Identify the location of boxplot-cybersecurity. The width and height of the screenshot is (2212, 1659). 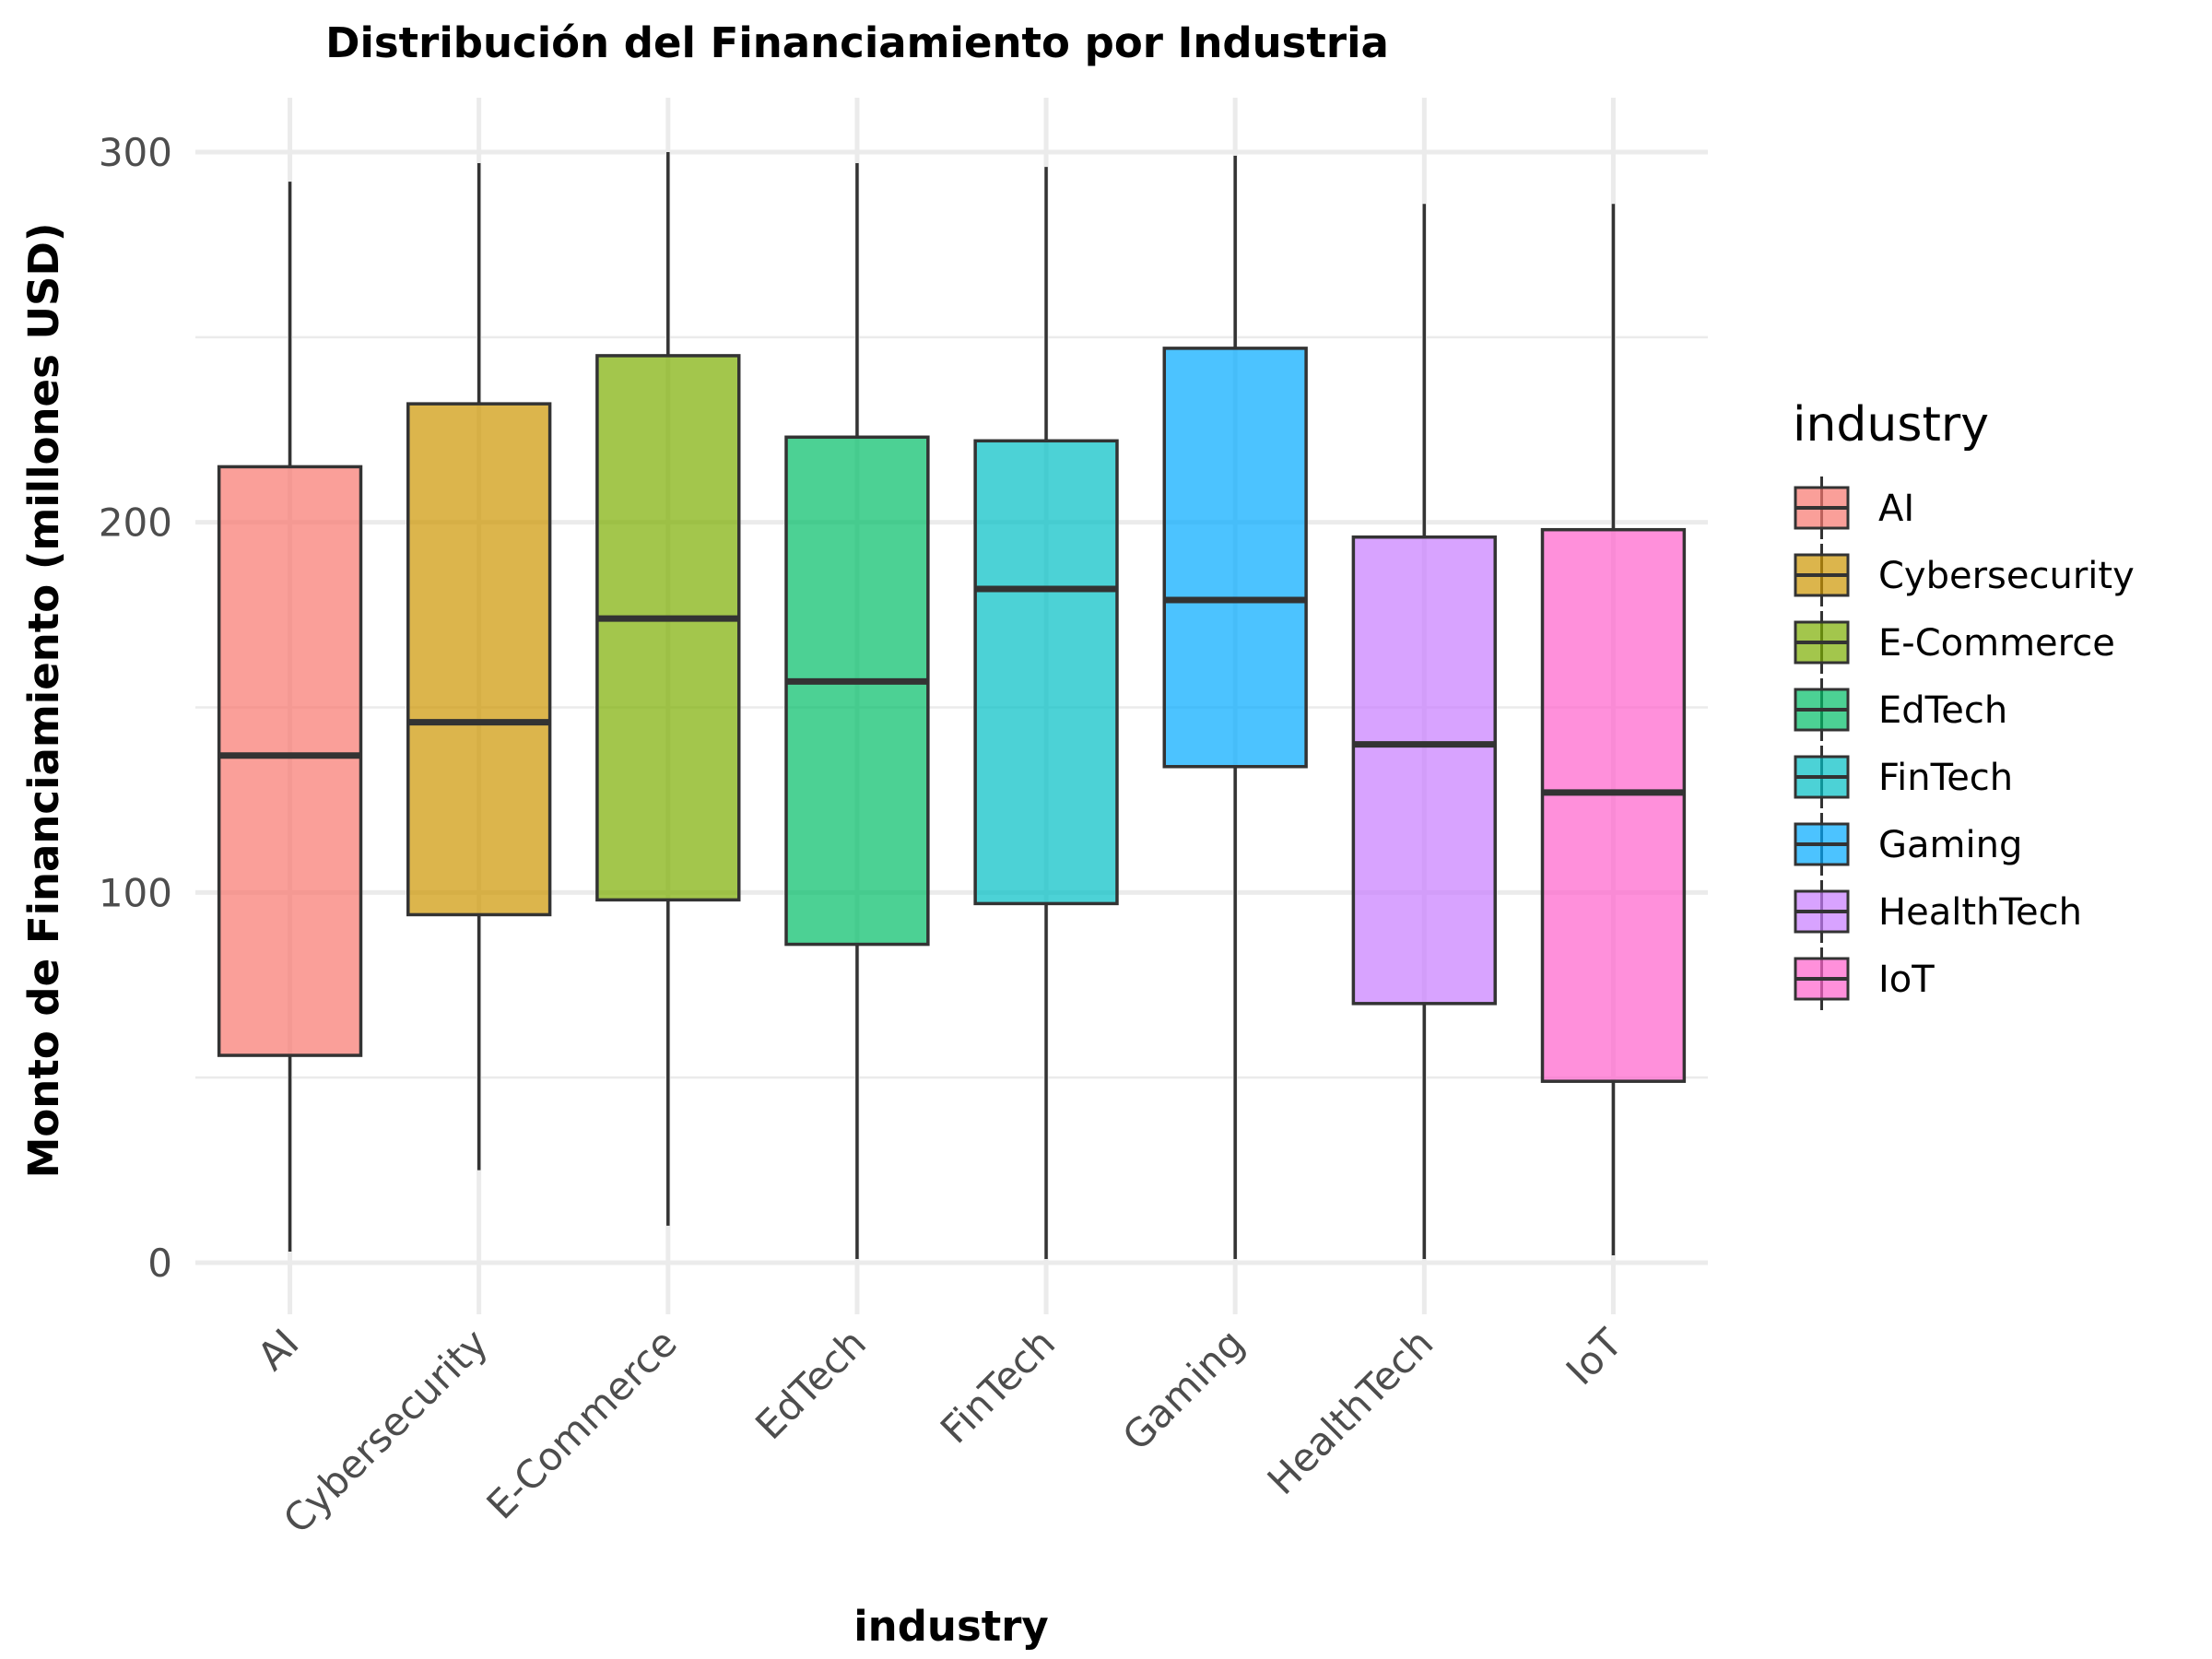
(479, 667).